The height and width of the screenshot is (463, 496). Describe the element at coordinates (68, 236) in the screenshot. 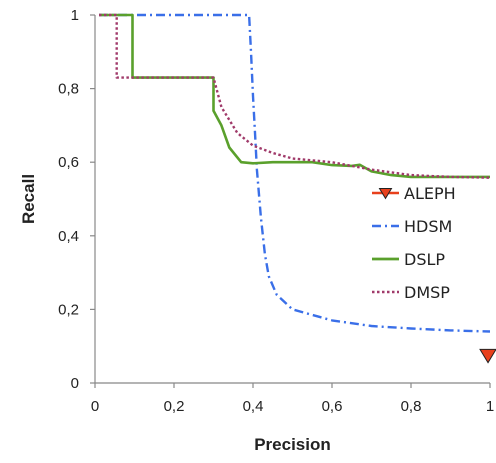

I see `y-tick-label: 0,4` at that location.